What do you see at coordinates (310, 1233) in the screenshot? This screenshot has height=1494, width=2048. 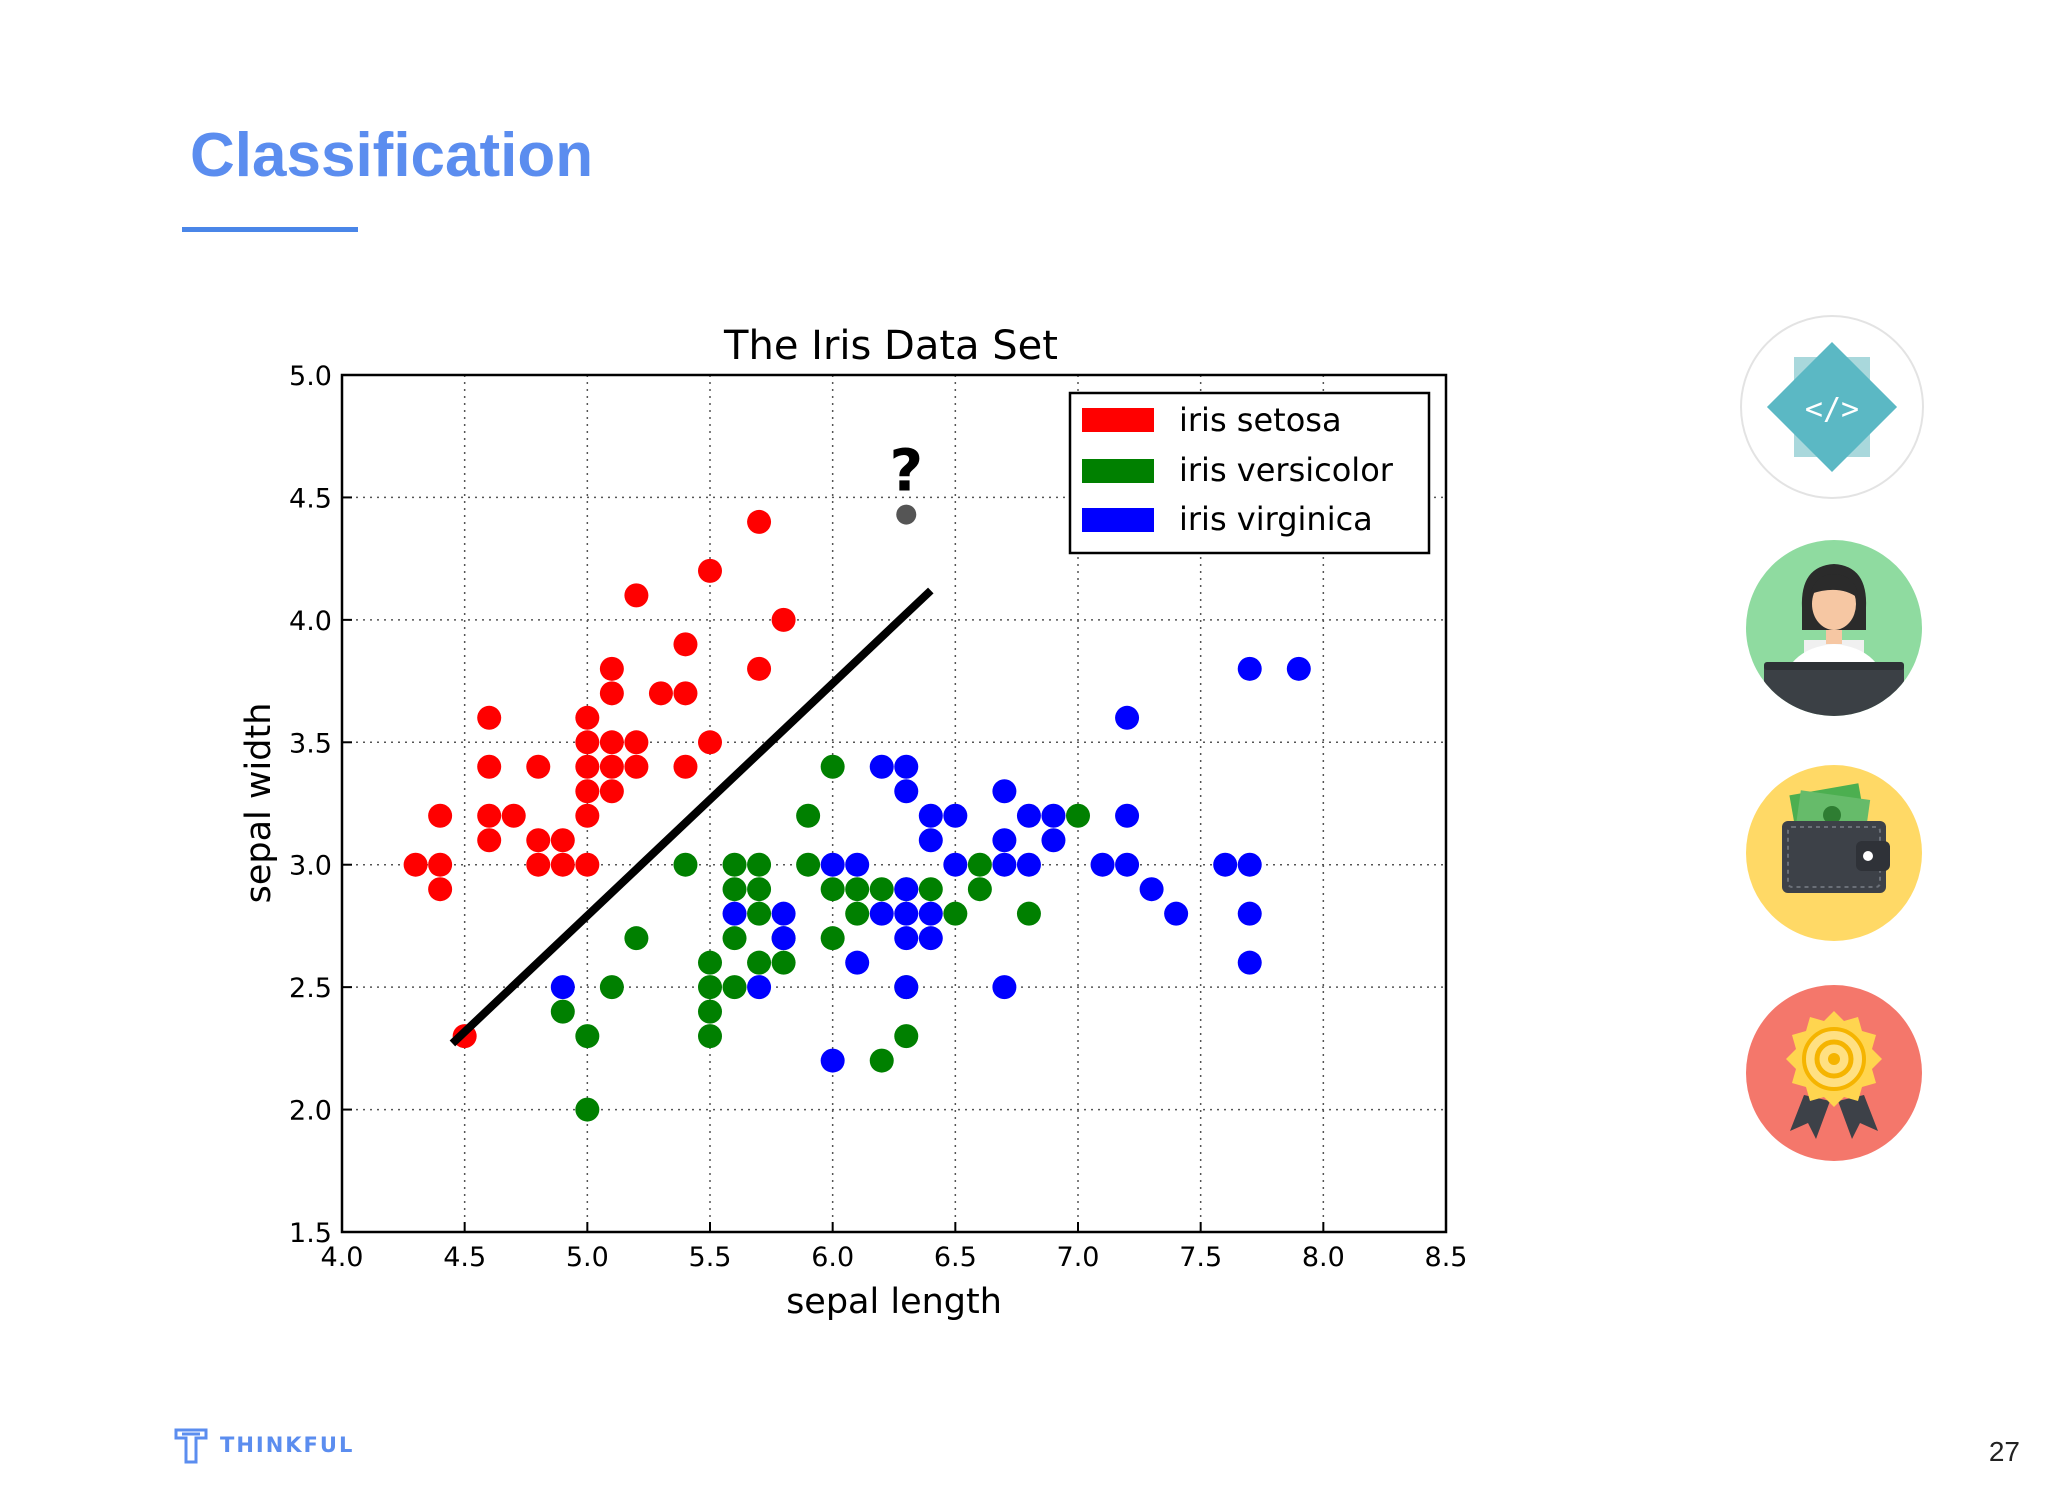 I see `y-tick-label: 1.5` at bounding box center [310, 1233].